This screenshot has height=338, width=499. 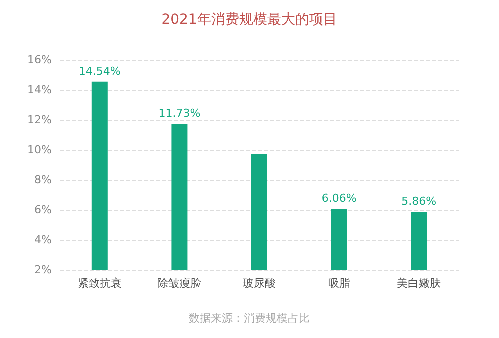 I want to click on x-tick-label: 玻尿酸, so click(x=259, y=283).